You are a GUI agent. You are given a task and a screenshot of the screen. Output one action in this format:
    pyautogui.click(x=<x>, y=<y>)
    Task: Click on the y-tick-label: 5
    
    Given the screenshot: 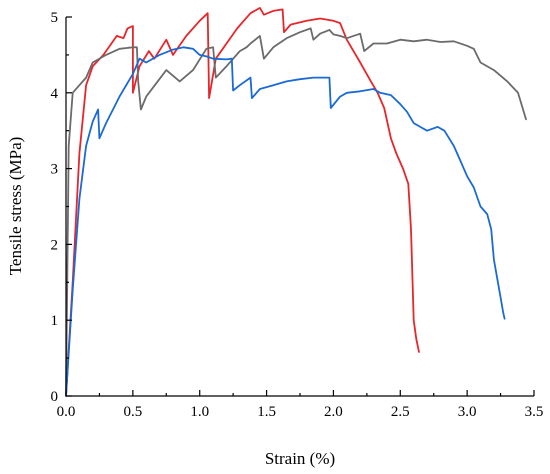 What is the action you would take?
    pyautogui.click(x=55, y=18)
    